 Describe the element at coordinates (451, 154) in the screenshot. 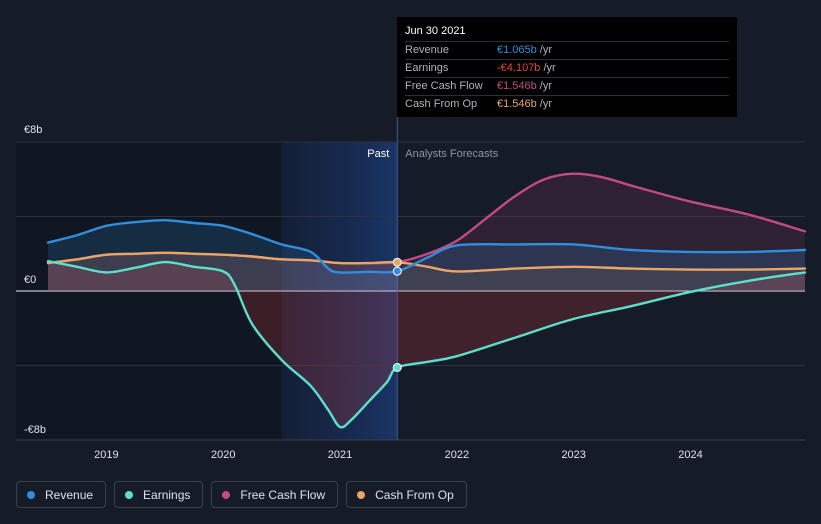

I see `forecast-label: Analysts Forecasts` at that location.